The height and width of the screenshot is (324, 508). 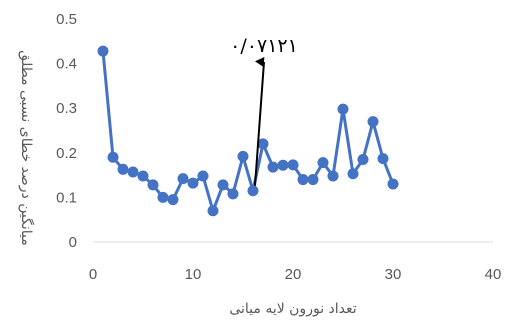 I want to click on annotation-layer: ۰/۰۷۱۲۱, so click(x=264, y=110).